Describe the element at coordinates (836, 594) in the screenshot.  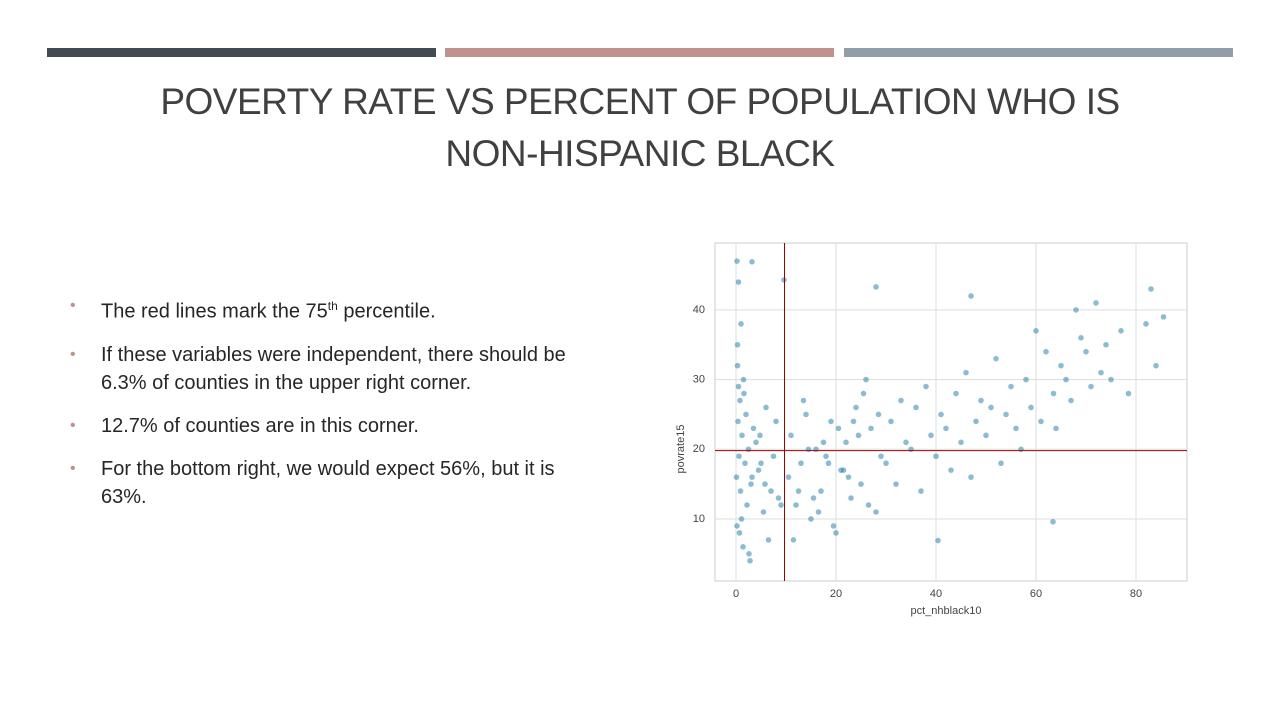
I see `x-tick-label: 20` at that location.